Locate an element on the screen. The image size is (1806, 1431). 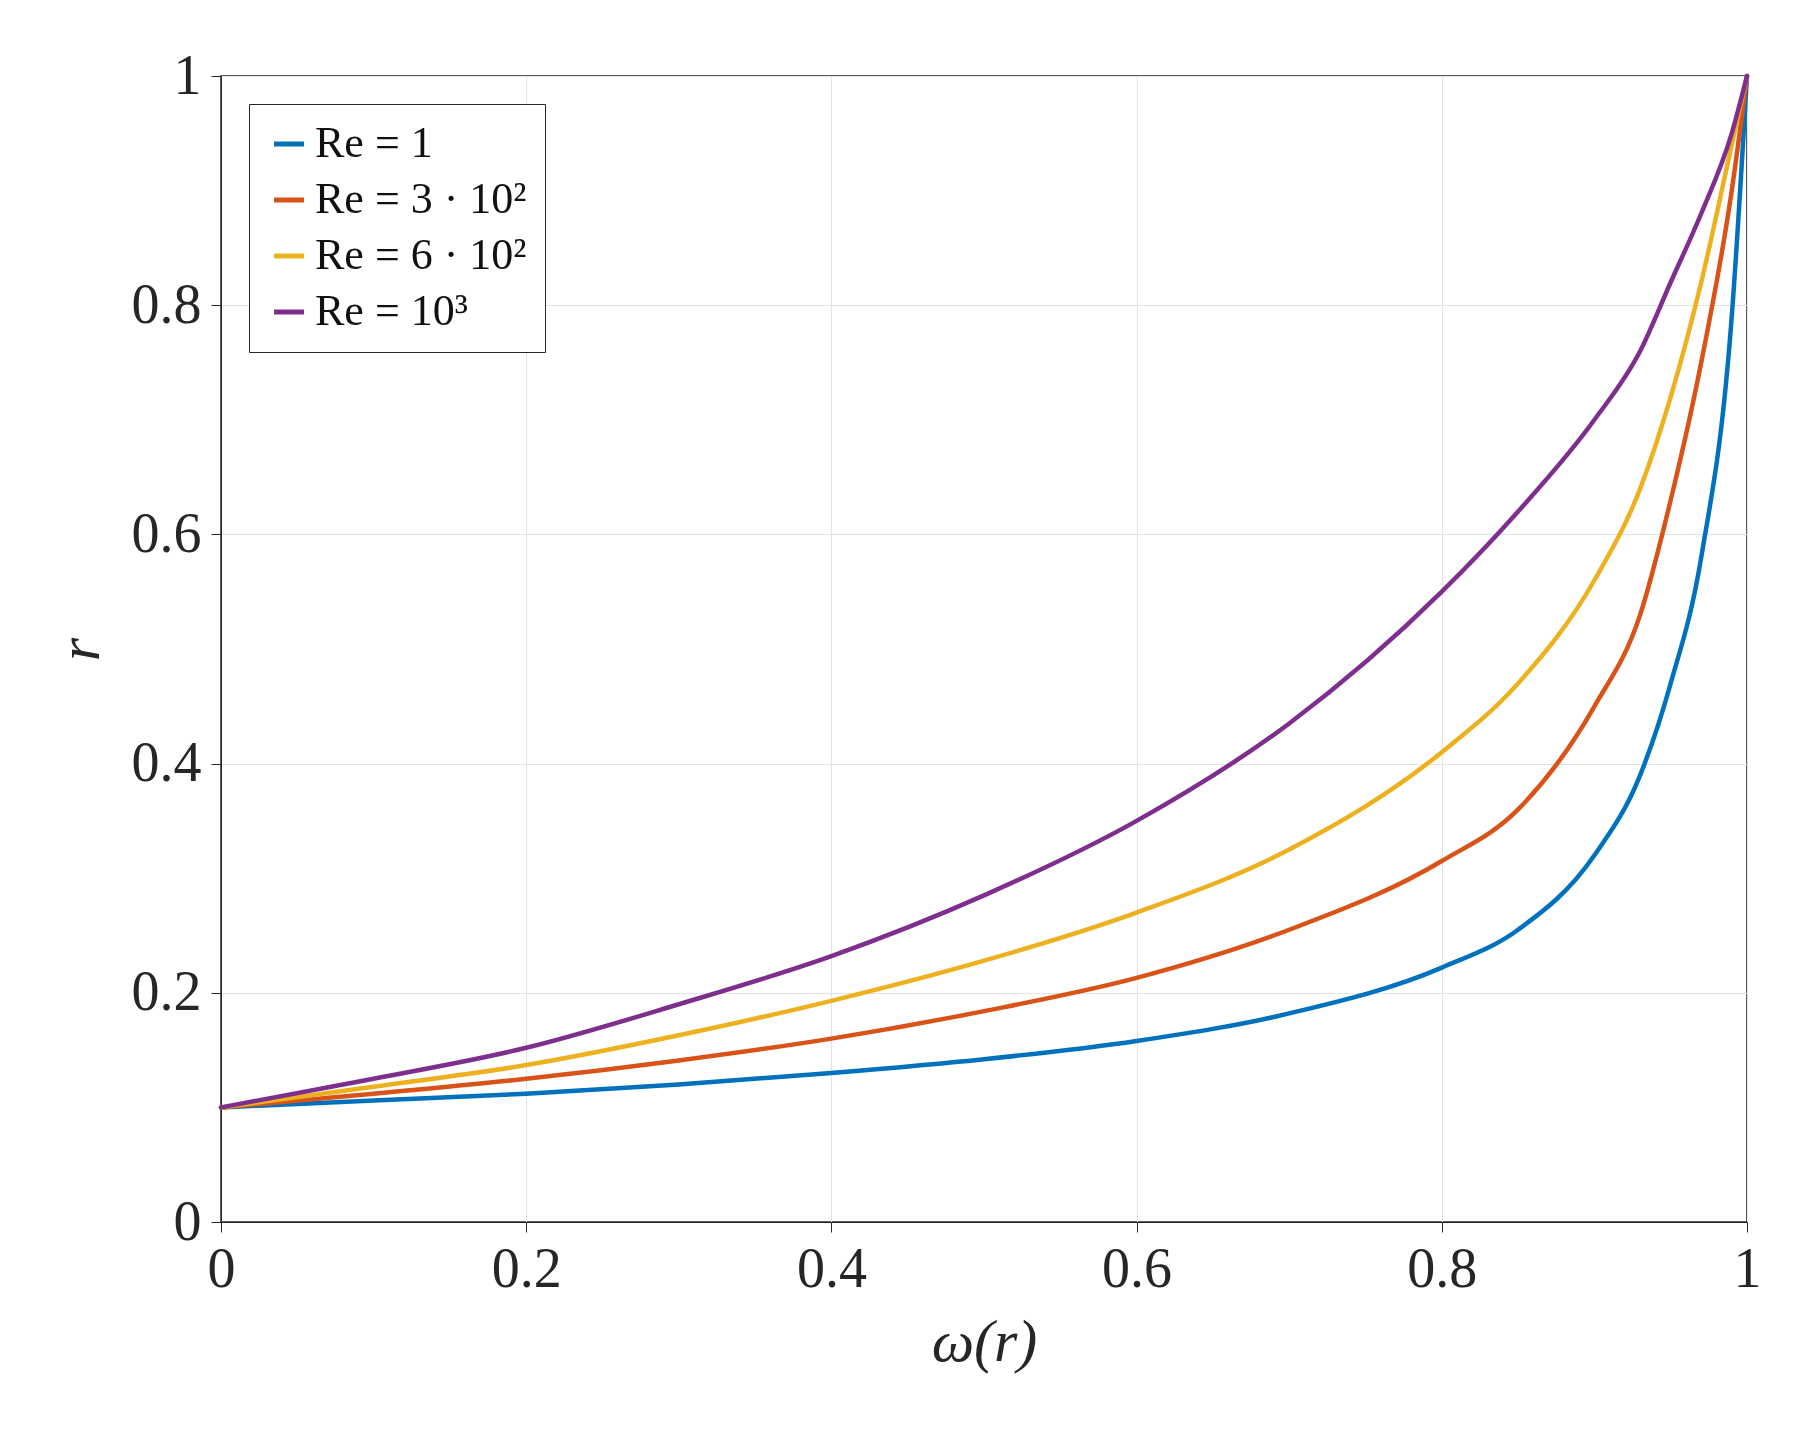
x-tick-label: 0.2 is located at coordinates (526, 1267).